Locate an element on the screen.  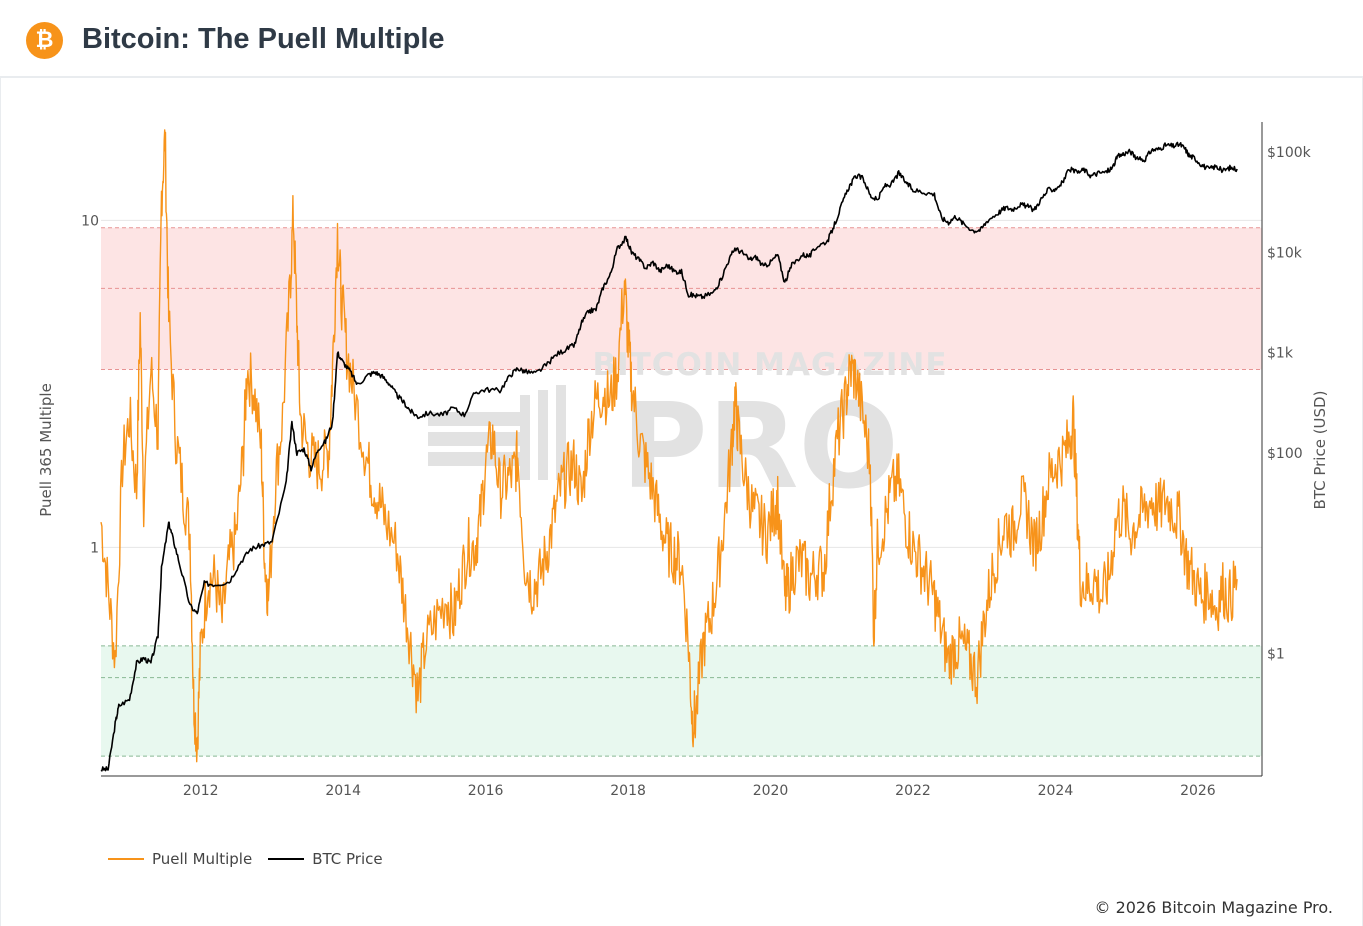
y-right-axis-title: BTC Price (USD) is located at coordinates (1320, 450).